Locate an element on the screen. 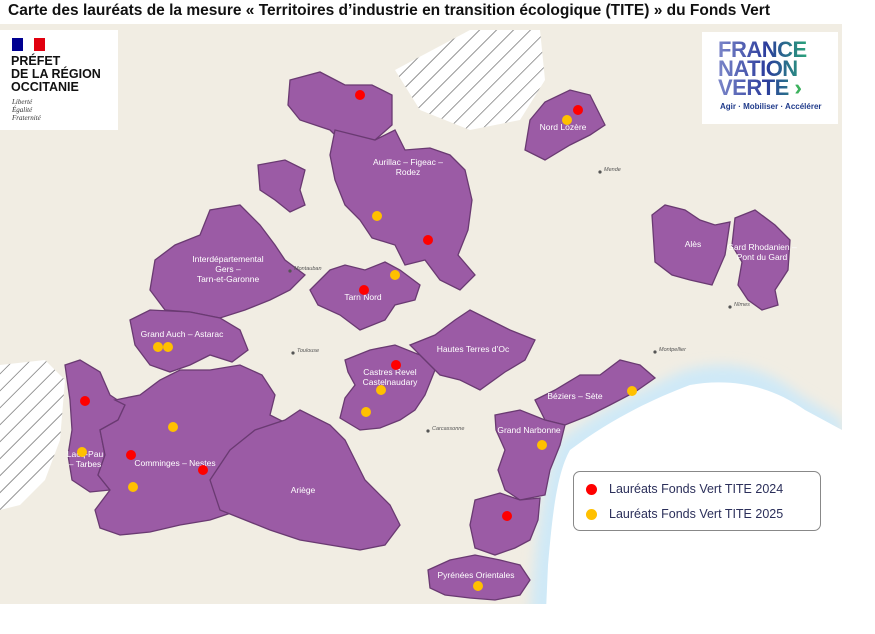 Image resolution: width=875 pixels, height=634 pixels. territory-label: Comminges – Nestes is located at coordinates (174, 463).